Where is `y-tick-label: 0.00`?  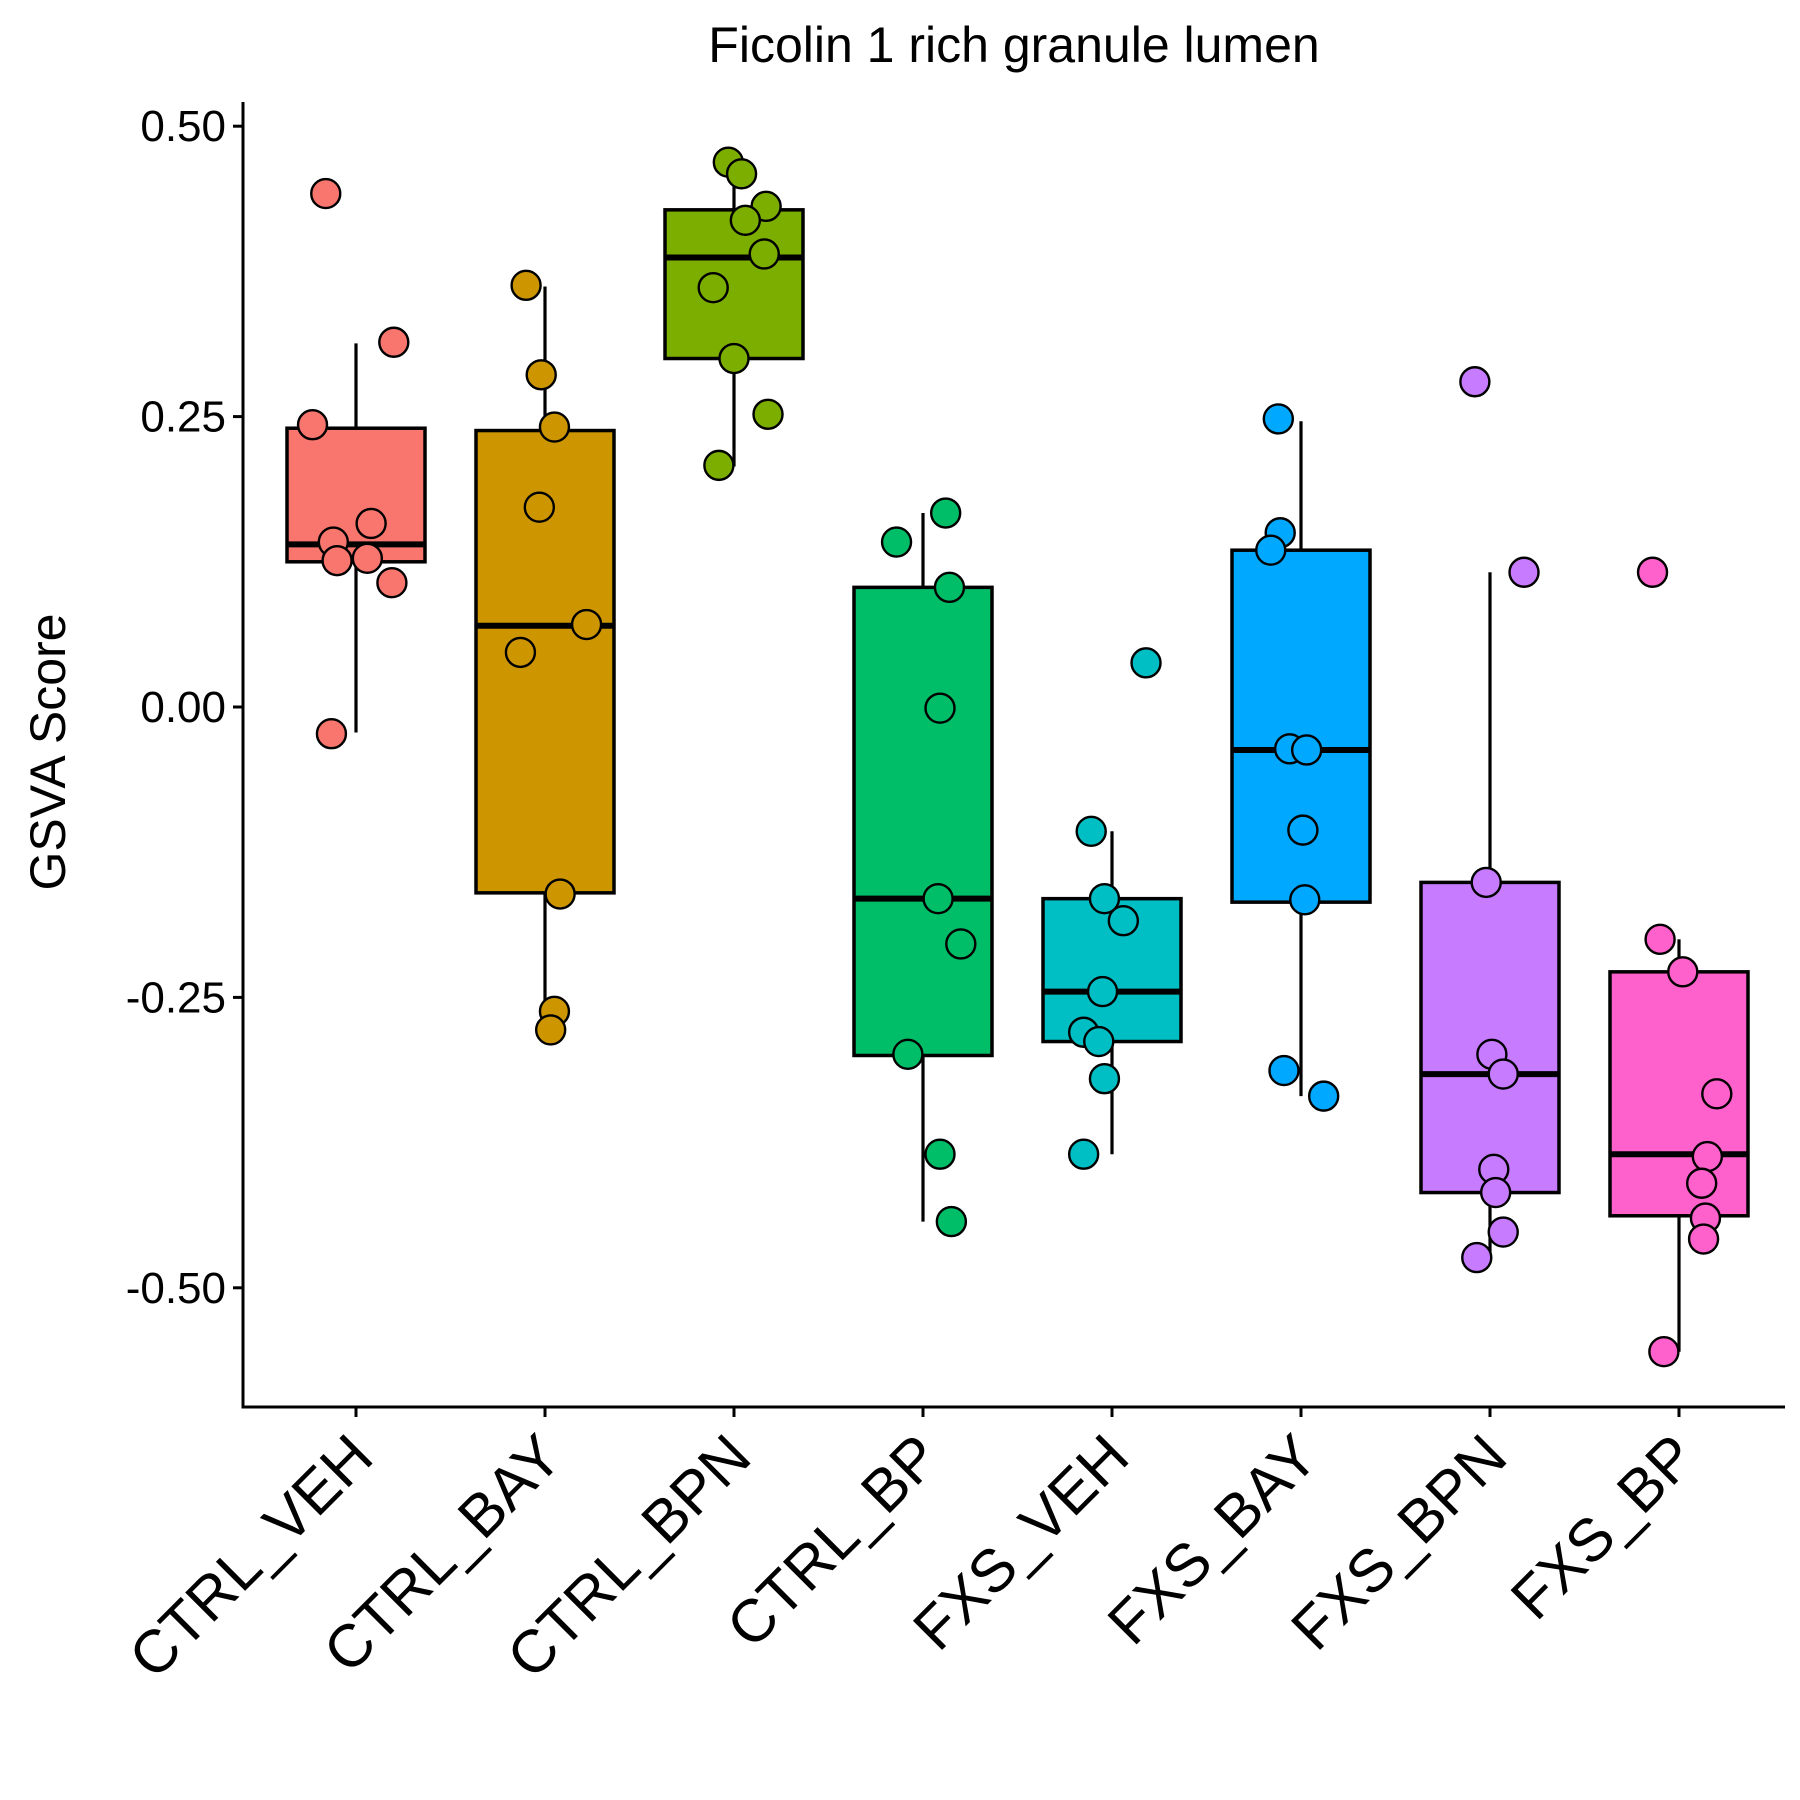 y-tick-label: 0.00 is located at coordinates (183, 707).